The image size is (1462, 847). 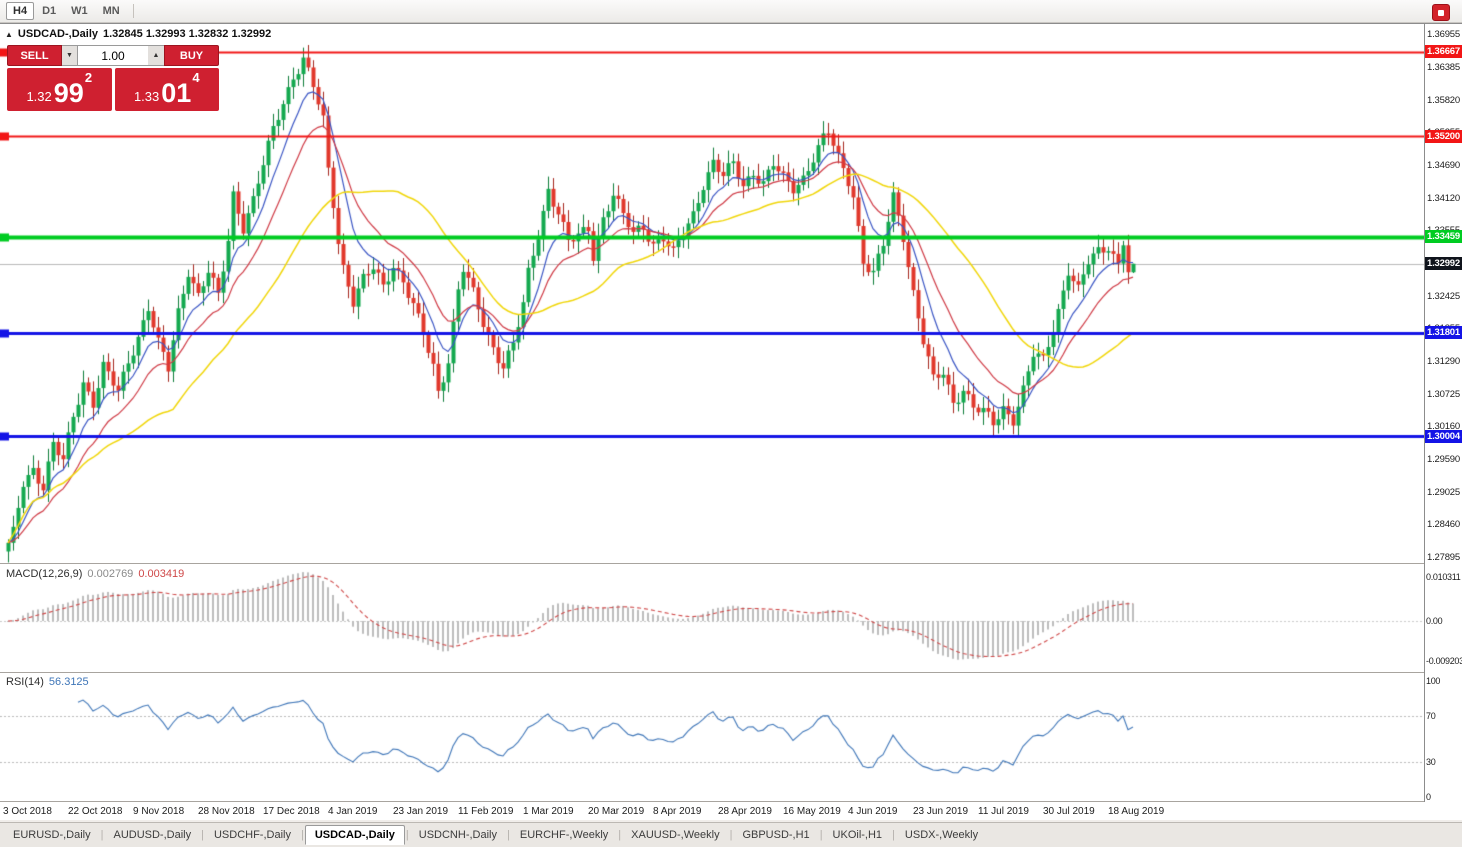 What do you see at coordinates (812, 811) in the screenshot?
I see `time-axis-label: 16 May 2019` at bounding box center [812, 811].